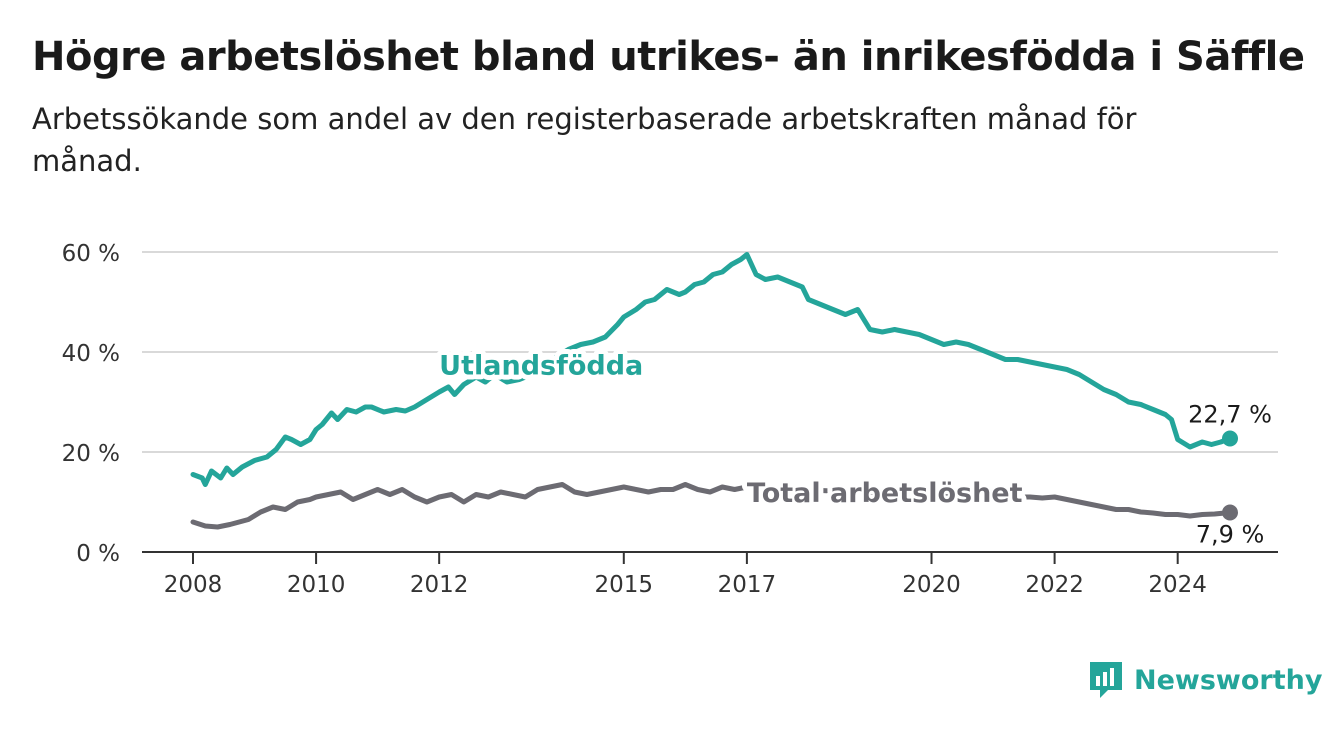 The width and height of the screenshot is (1340, 734). What do you see at coordinates (91, 454) in the screenshot?
I see `y-tick-label: 20 %` at bounding box center [91, 454].